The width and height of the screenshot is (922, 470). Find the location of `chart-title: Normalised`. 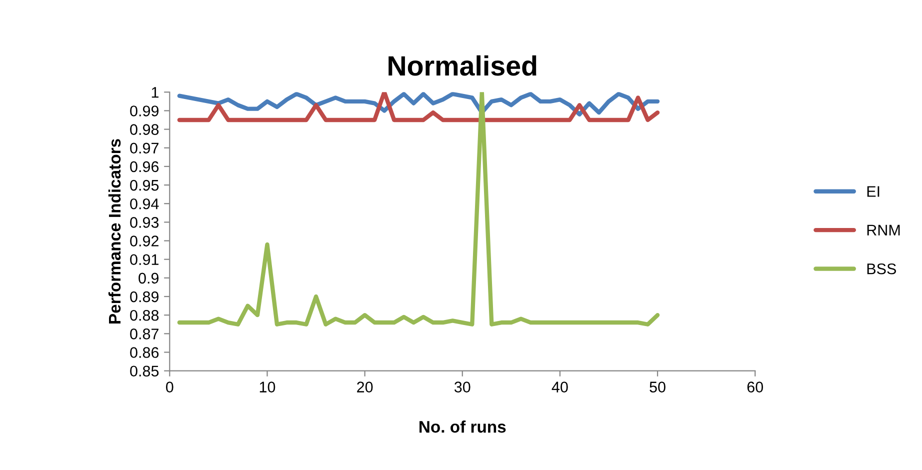

chart-title: Normalised is located at coordinates (462, 65).